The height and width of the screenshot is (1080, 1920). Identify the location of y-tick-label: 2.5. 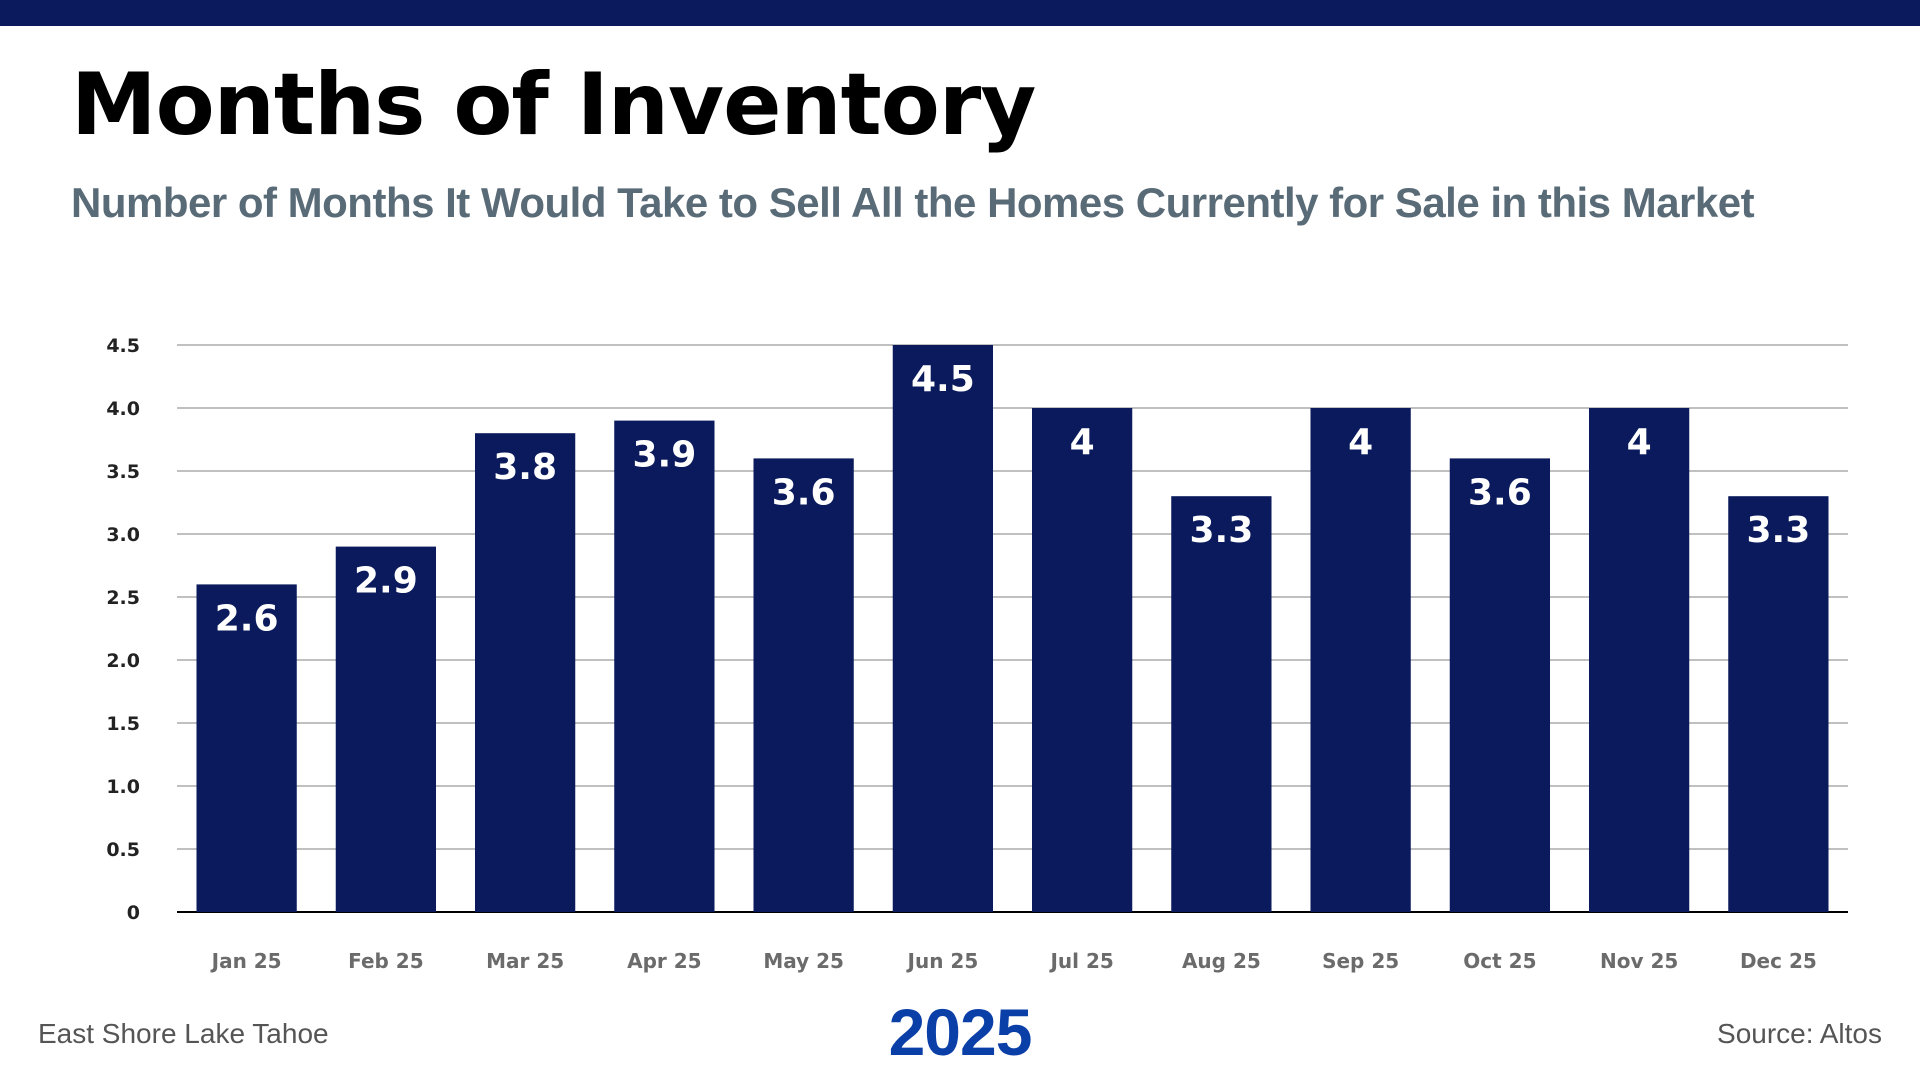
(123, 598).